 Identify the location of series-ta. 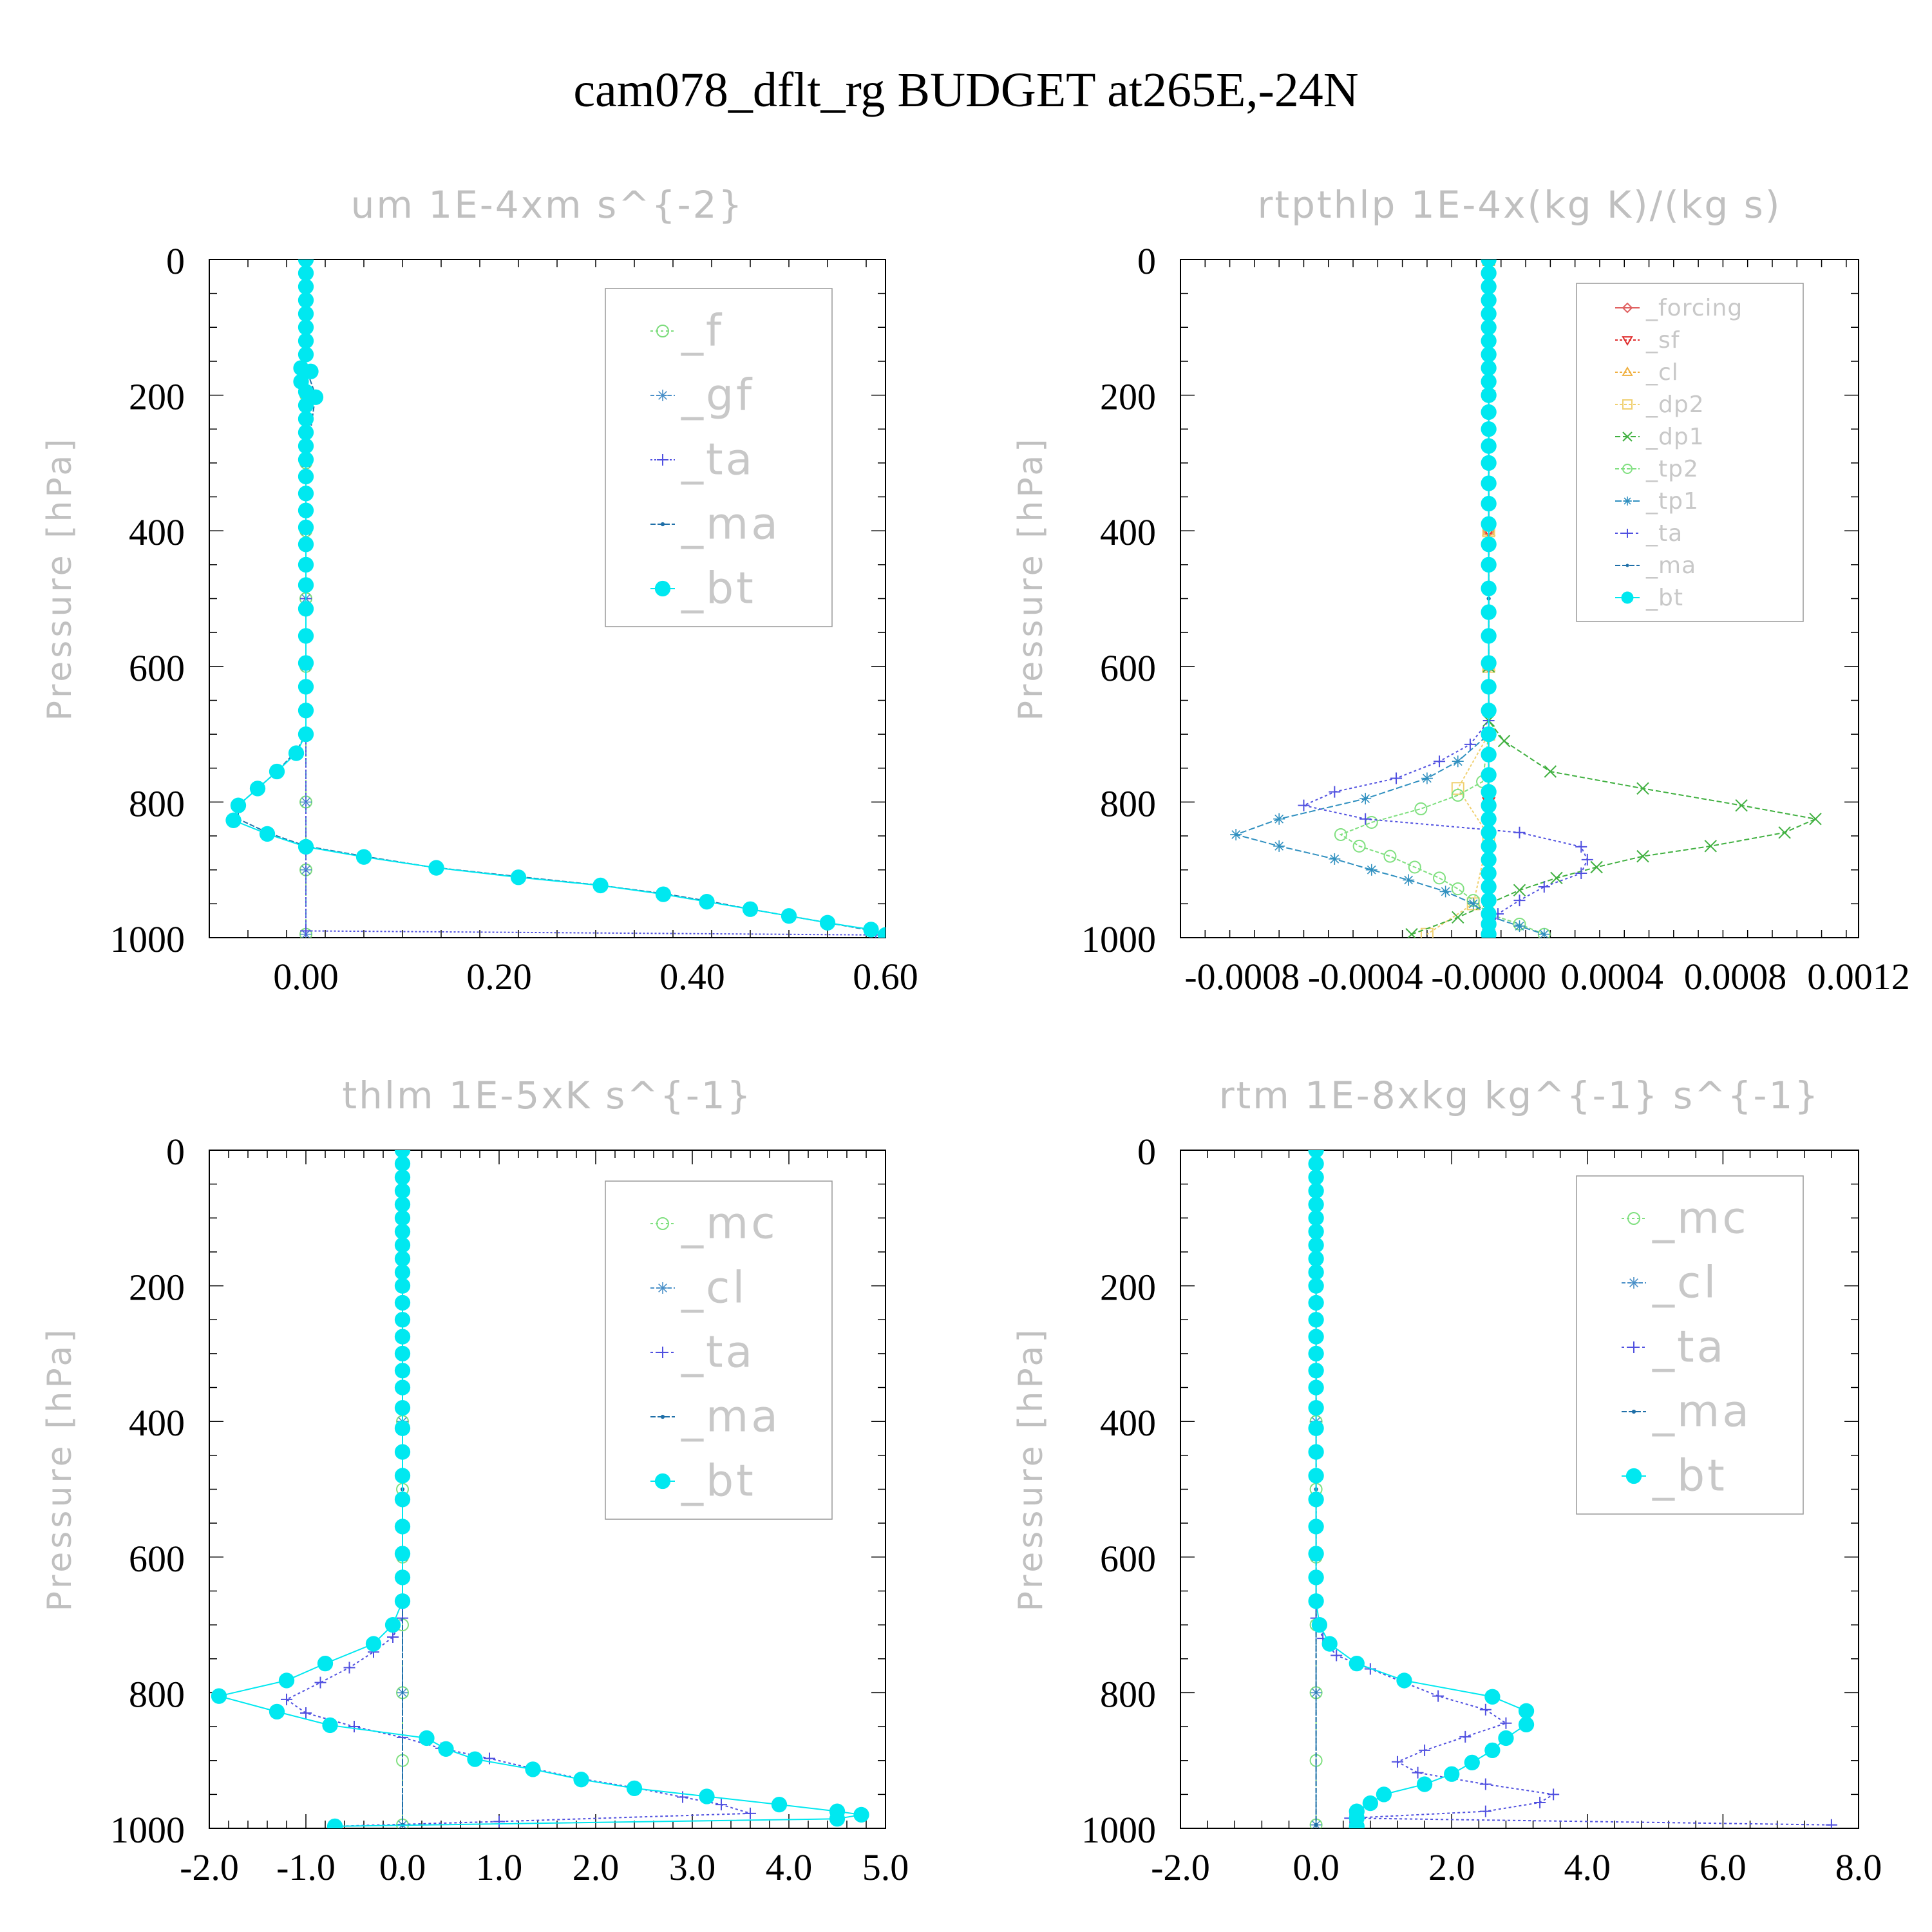
(1446, 599).